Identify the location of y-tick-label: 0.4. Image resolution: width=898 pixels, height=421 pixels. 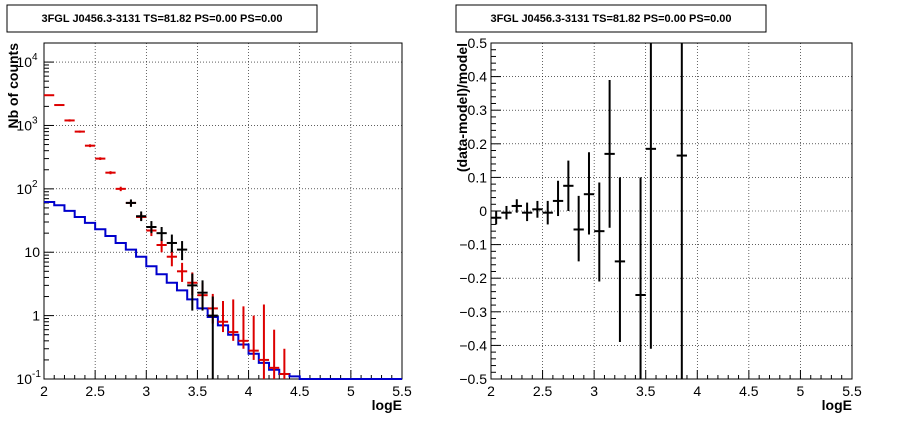
(478, 77).